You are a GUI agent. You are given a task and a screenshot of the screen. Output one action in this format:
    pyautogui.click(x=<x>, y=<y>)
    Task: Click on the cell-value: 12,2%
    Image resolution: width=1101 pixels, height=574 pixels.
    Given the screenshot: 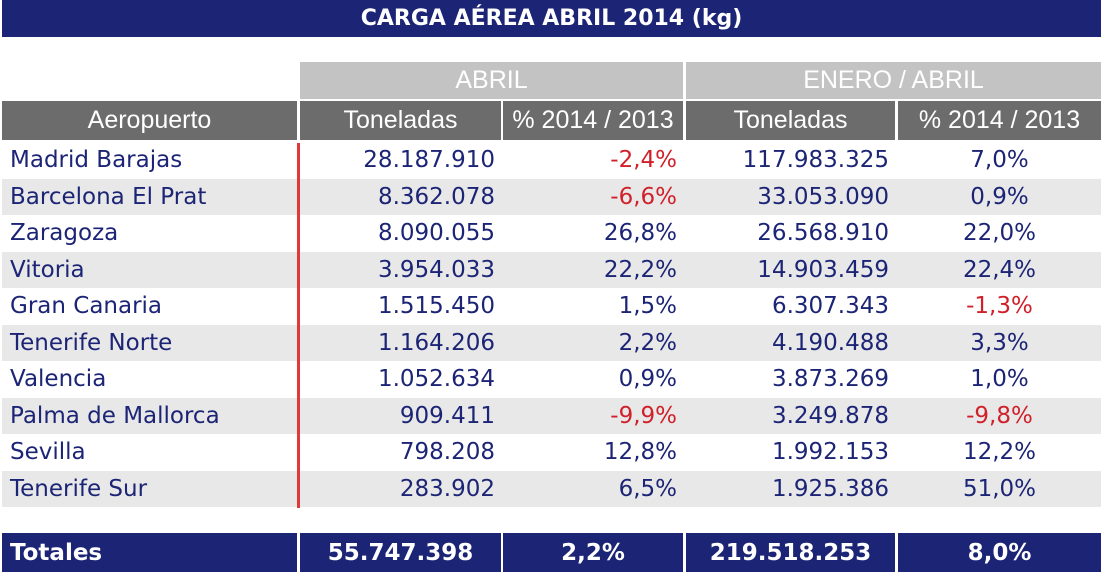 What is the action you would take?
    pyautogui.click(x=999, y=452)
    